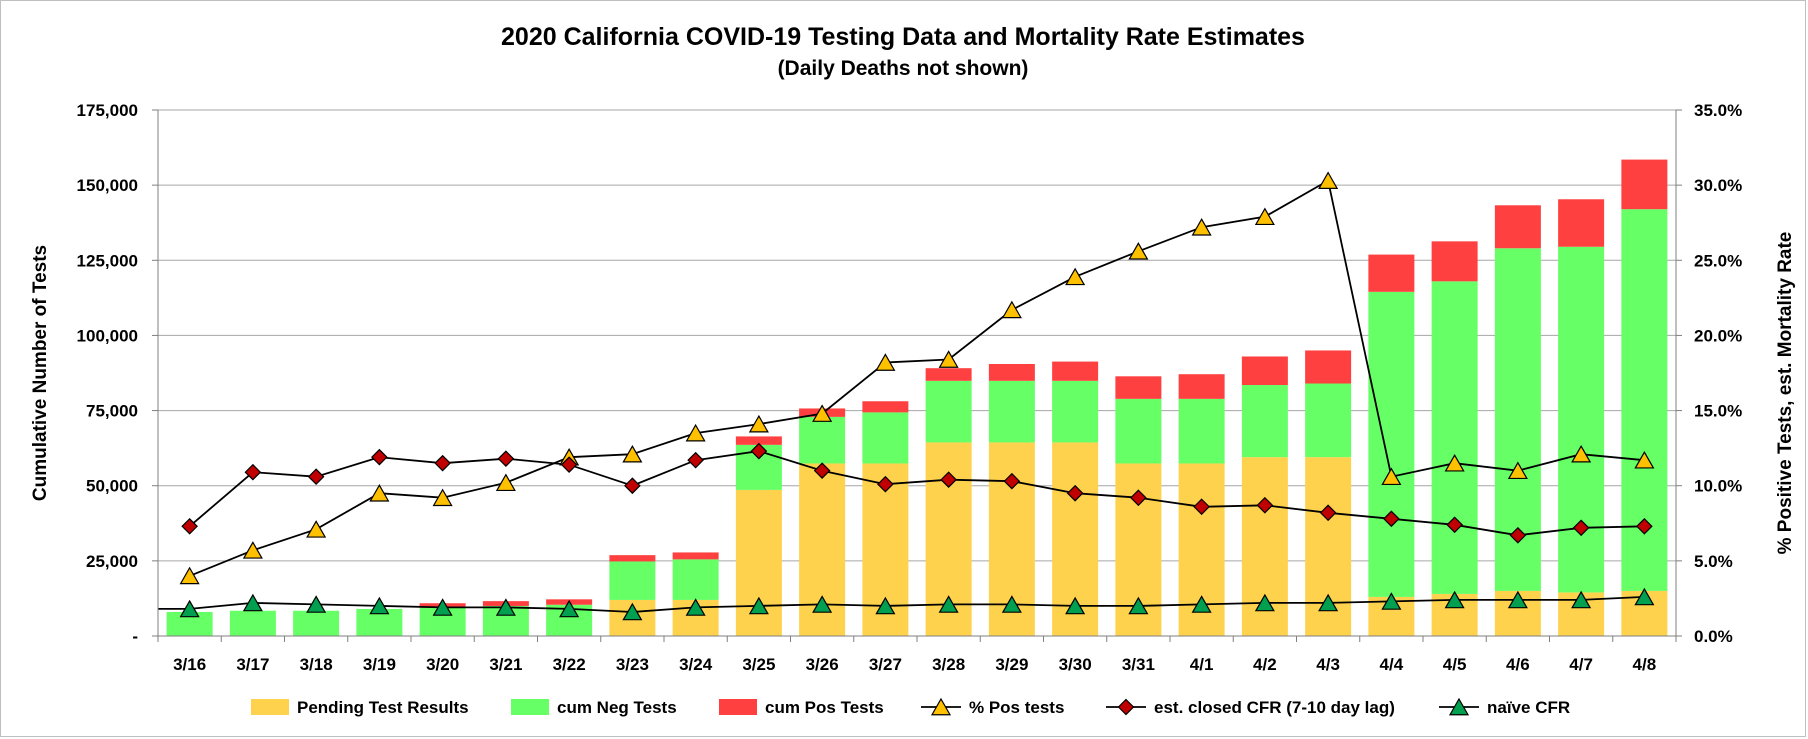  What do you see at coordinates (917, 493) in the screenshot?
I see `line-est-closed-cfr-7-10-day-lag` at bounding box center [917, 493].